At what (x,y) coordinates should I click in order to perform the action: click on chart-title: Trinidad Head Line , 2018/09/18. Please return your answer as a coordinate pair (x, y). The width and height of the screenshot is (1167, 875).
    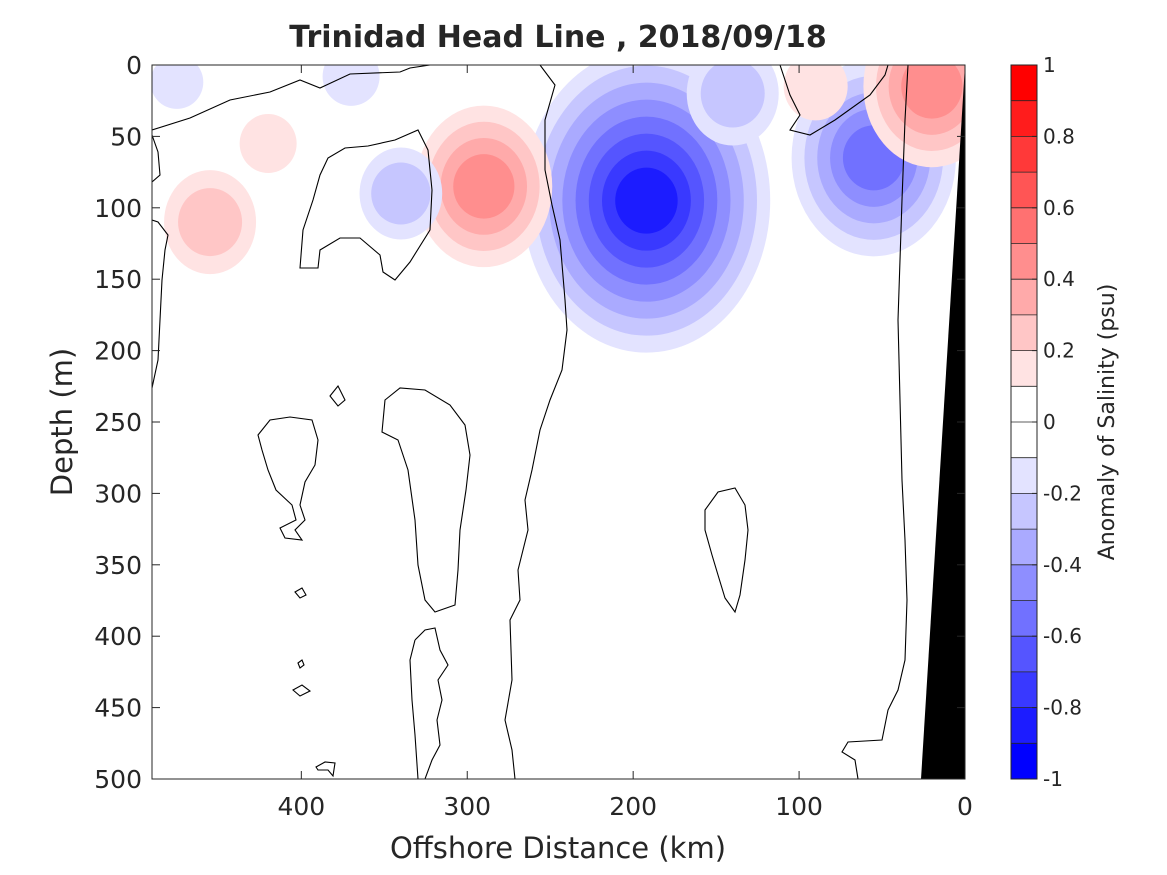
    Looking at the image, I should click on (557, 37).